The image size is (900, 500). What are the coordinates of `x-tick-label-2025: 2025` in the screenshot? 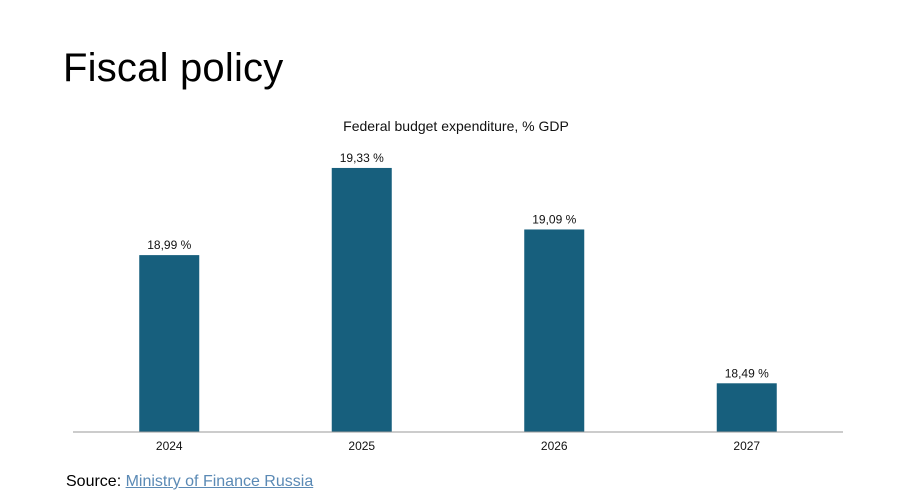 It's located at (361, 446).